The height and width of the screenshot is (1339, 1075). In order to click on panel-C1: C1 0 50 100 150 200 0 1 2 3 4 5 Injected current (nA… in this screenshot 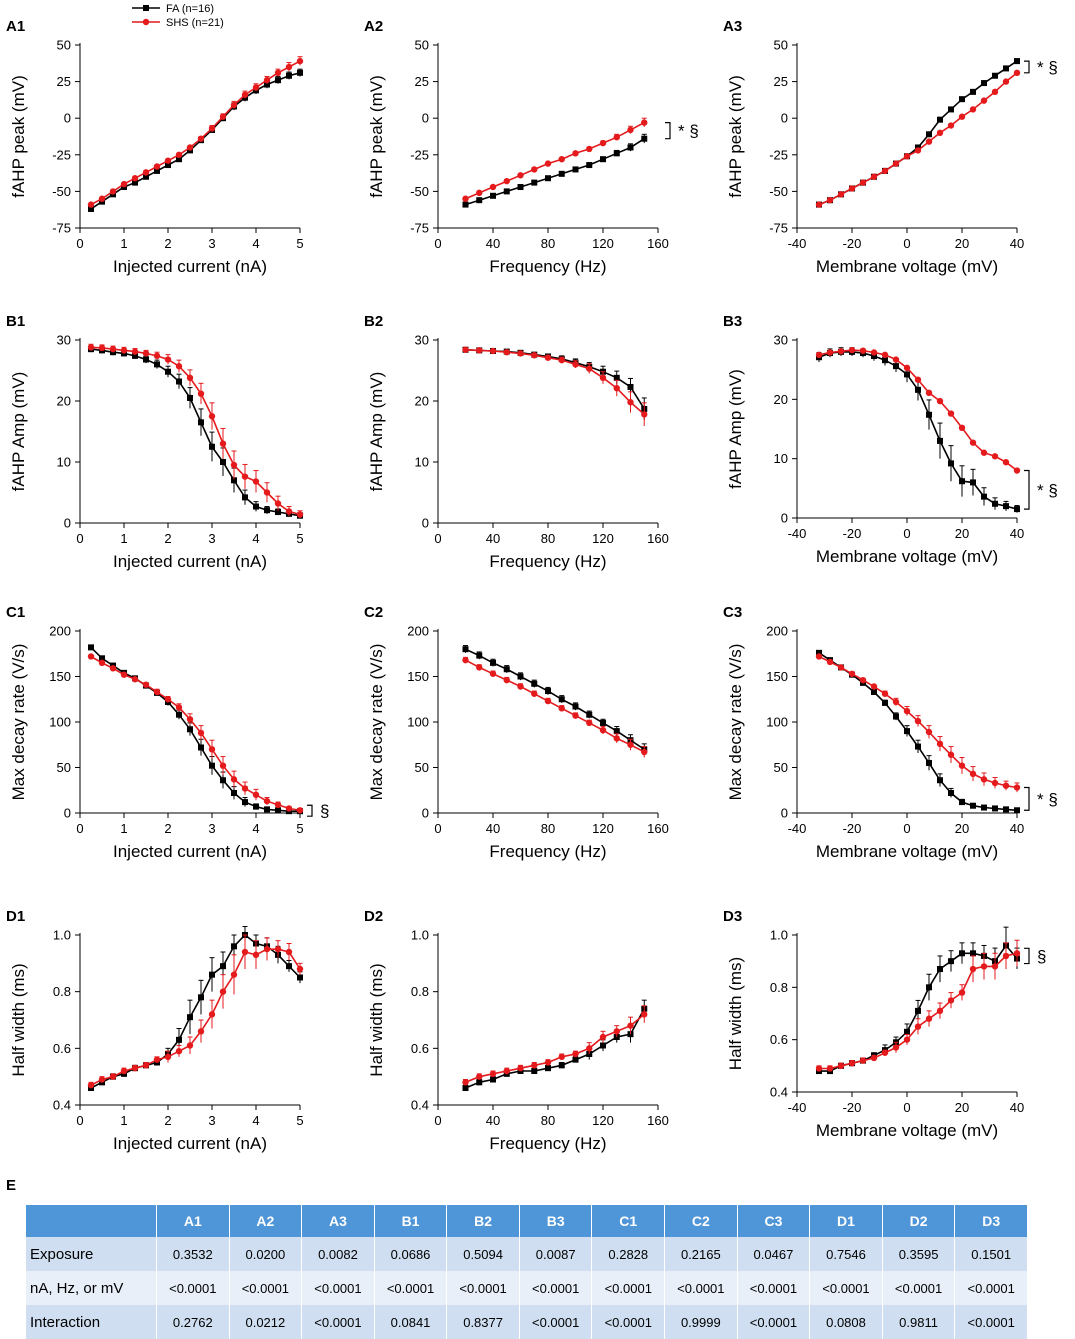, I will do `click(167, 732)`.